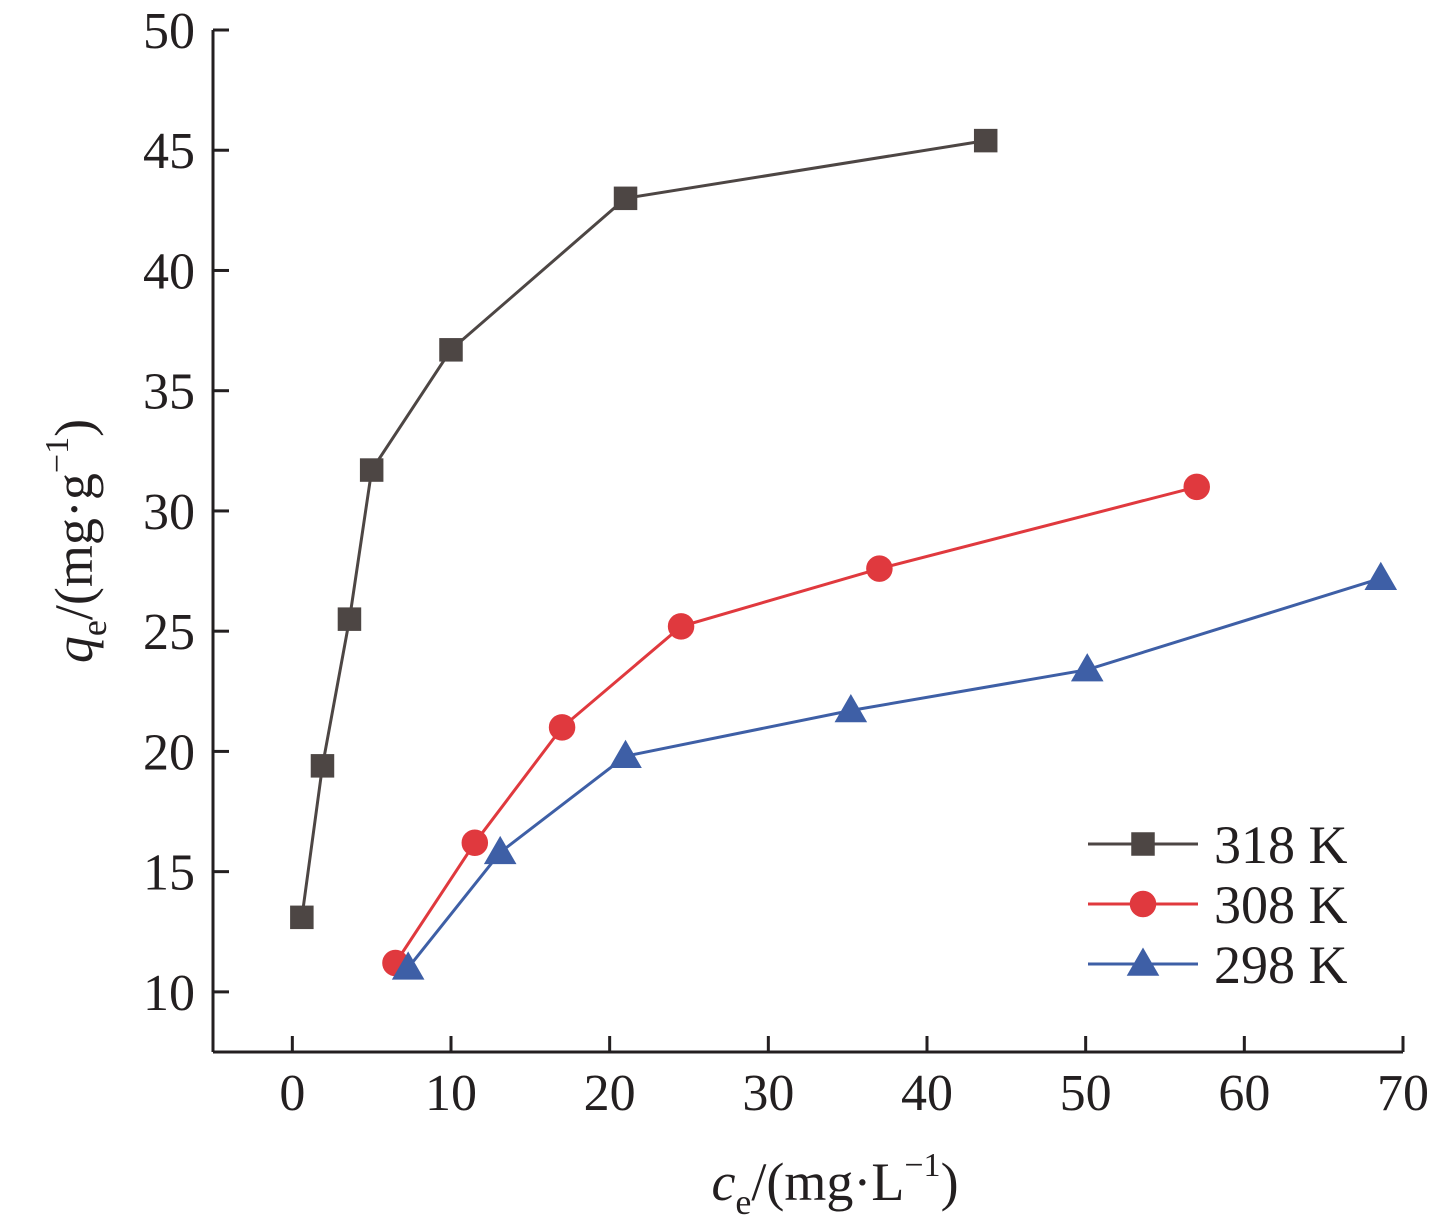 The image size is (1445, 1232). Describe the element at coordinates (292, 1093) in the screenshot. I see `x-tick-label: 0` at that location.